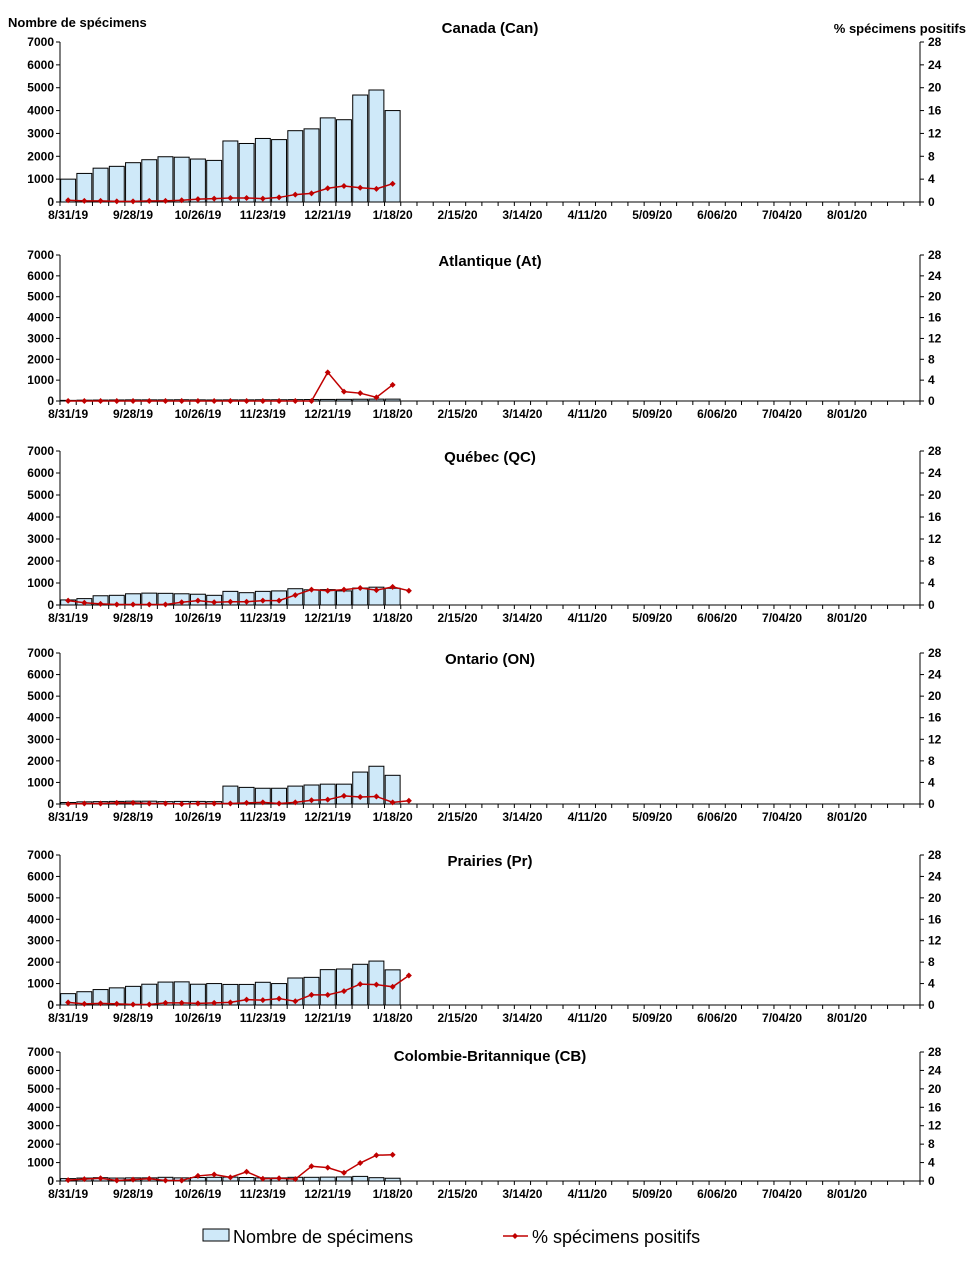 The width and height of the screenshot is (970, 1264). I want to click on x-tick-label: 5/09/20, so click(652, 618).